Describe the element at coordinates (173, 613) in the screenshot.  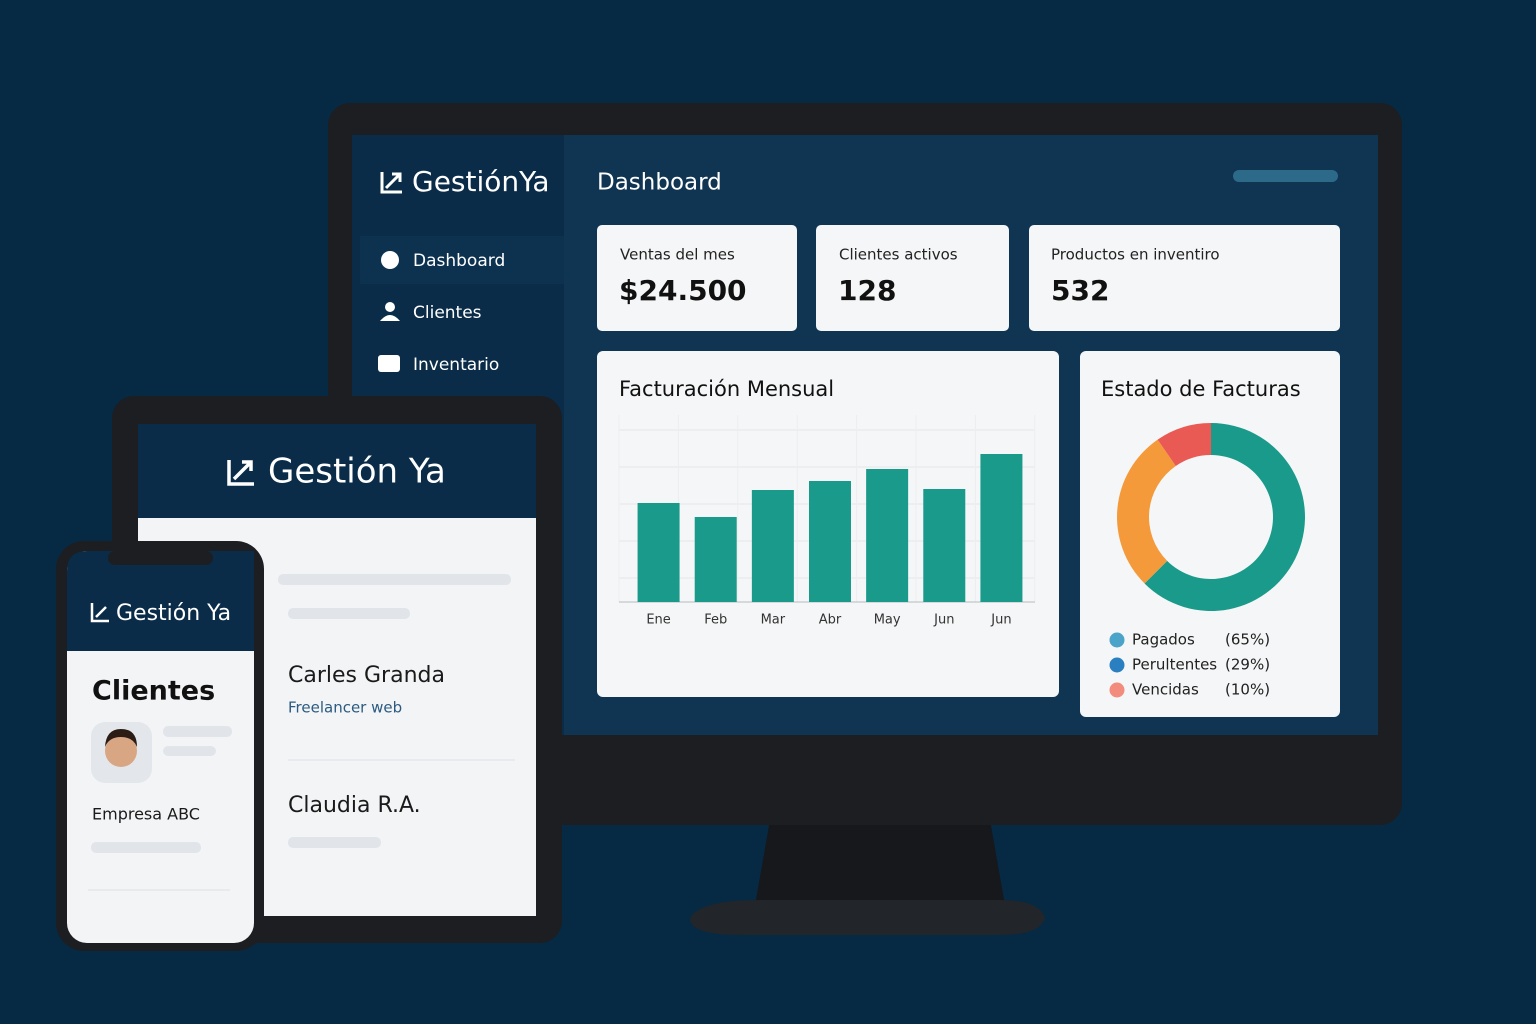
I see `phone-logo: Gestión Ya` at that location.